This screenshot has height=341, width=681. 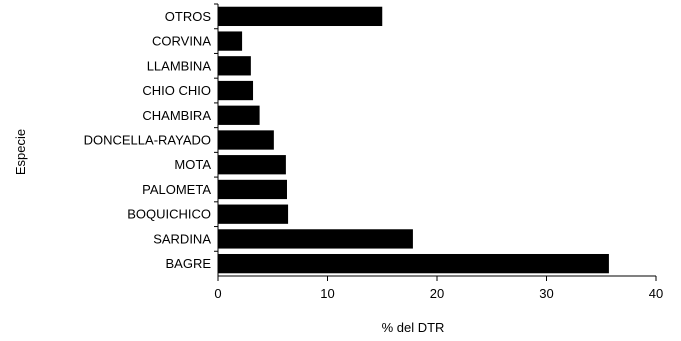 What do you see at coordinates (176, 90) in the screenshot?
I see `category-label: CHIO CHIO` at bounding box center [176, 90].